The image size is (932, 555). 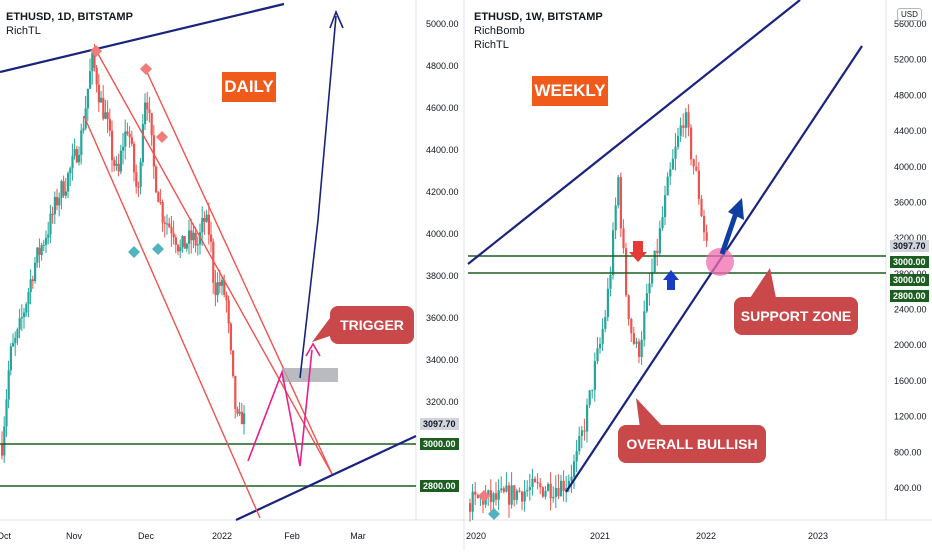 I want to click on sell-signal-diamond, so click(x=96, y=51).